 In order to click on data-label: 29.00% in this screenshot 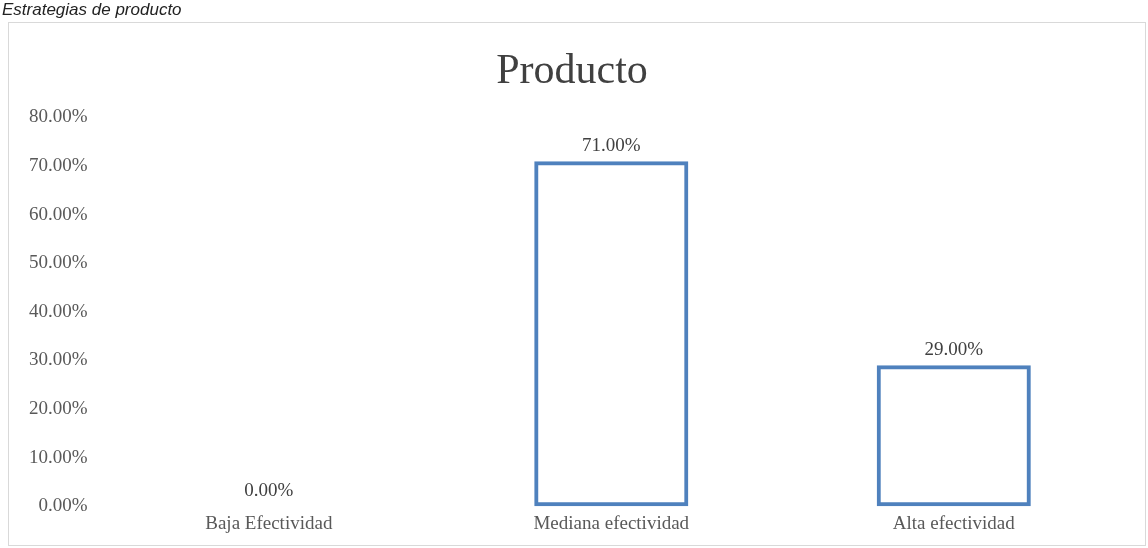, I will do `click(954, 348)`.